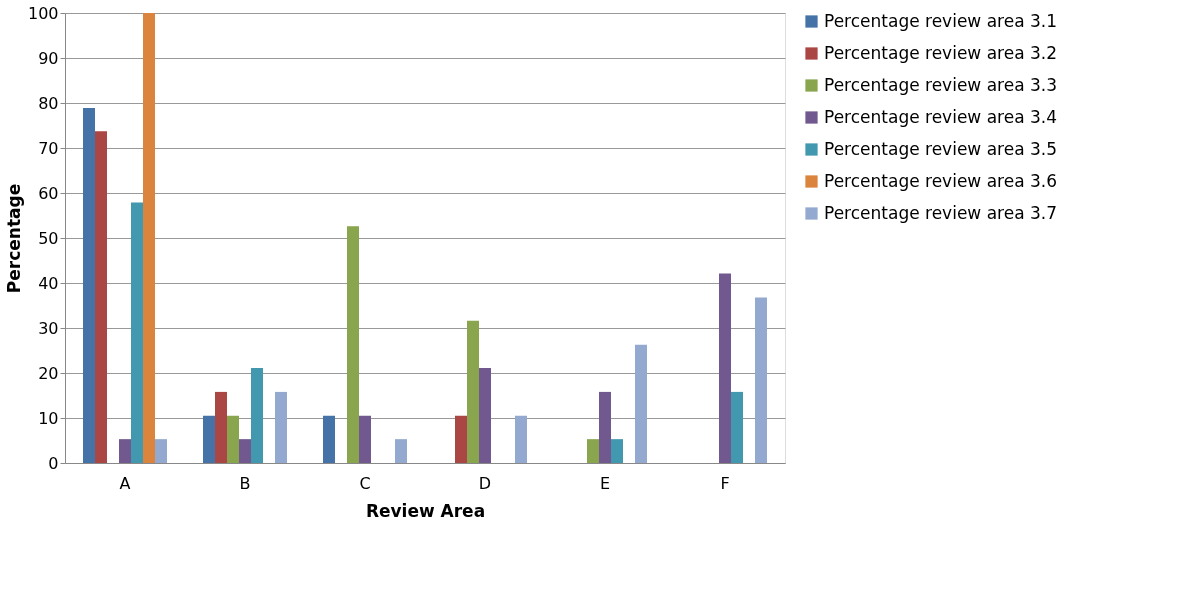  What do you see at coordinates (125, 483) in the screenshot?
I see `x-tick-label: A` at bounding box center [125, 483].